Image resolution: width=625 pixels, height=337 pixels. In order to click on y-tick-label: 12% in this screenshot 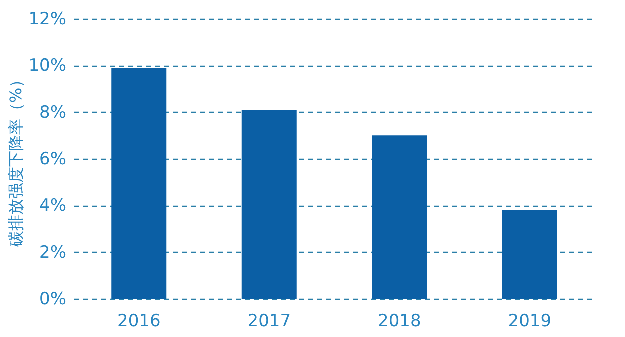, I will do `click(47, 20)`.